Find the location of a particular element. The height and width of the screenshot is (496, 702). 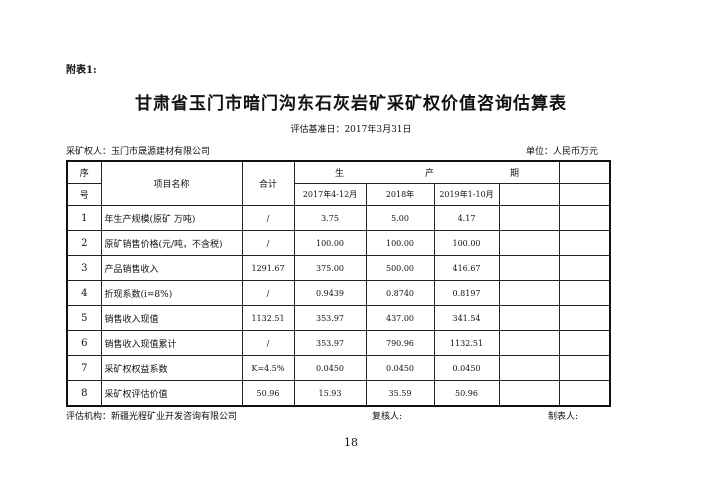

table-row: 7 采矿权权益系数 K=4.5% 0.0450 0.0450 0.0450 is located at coordinates (338, 368).